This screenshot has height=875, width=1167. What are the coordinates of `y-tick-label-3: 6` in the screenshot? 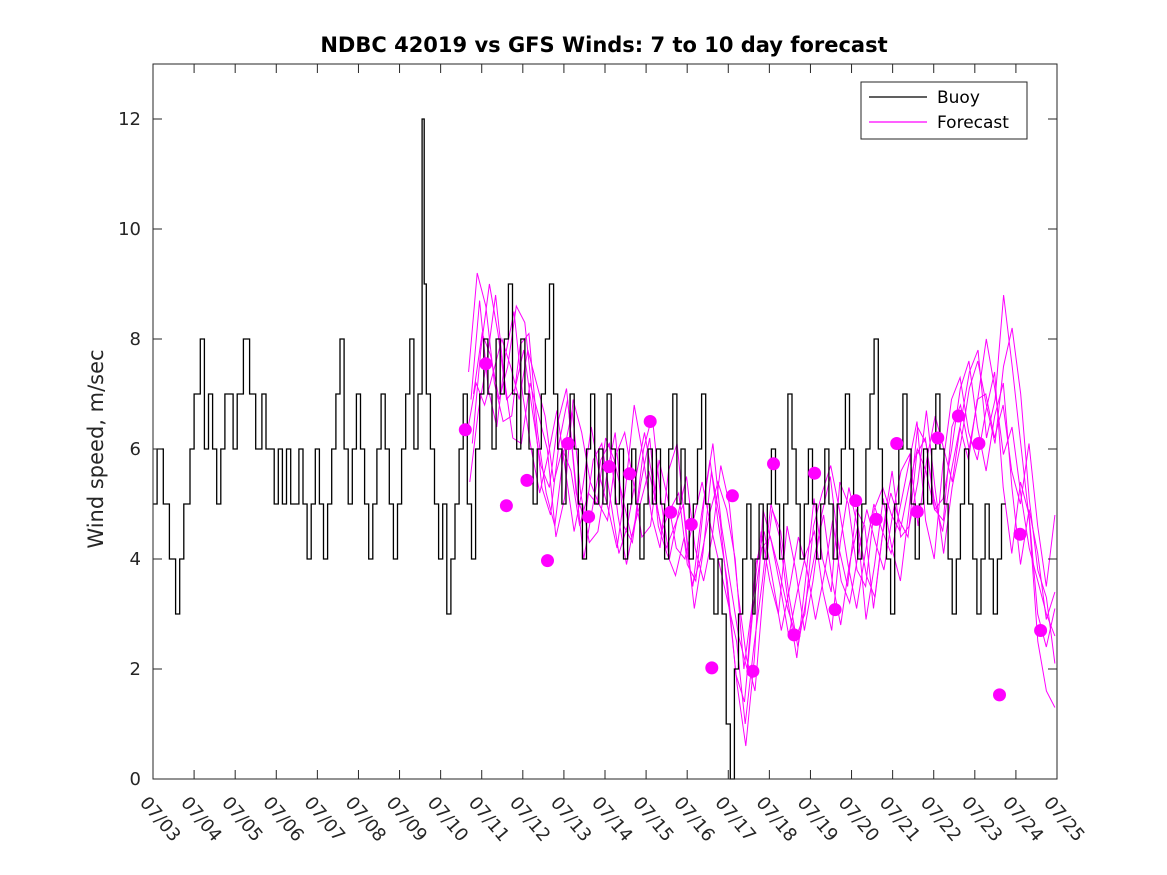 It's located at (135, 449).